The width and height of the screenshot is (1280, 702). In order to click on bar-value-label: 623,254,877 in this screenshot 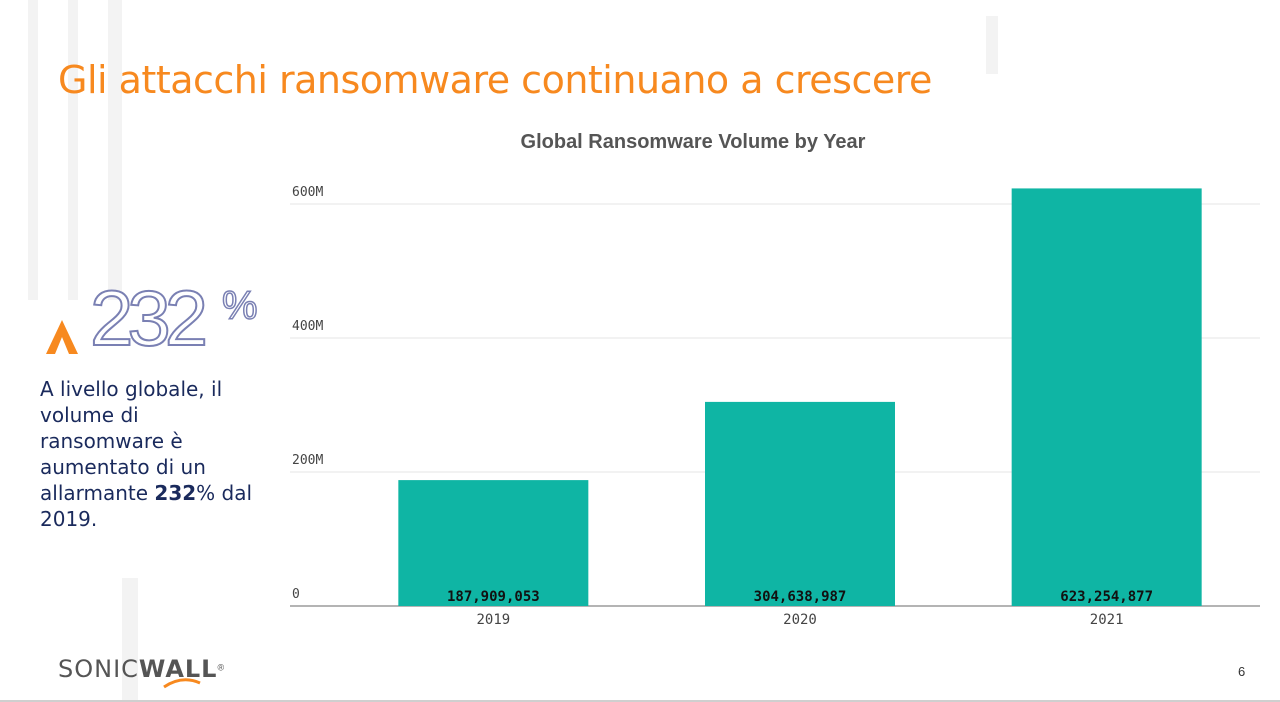, I will do `click(1106, 597)`.